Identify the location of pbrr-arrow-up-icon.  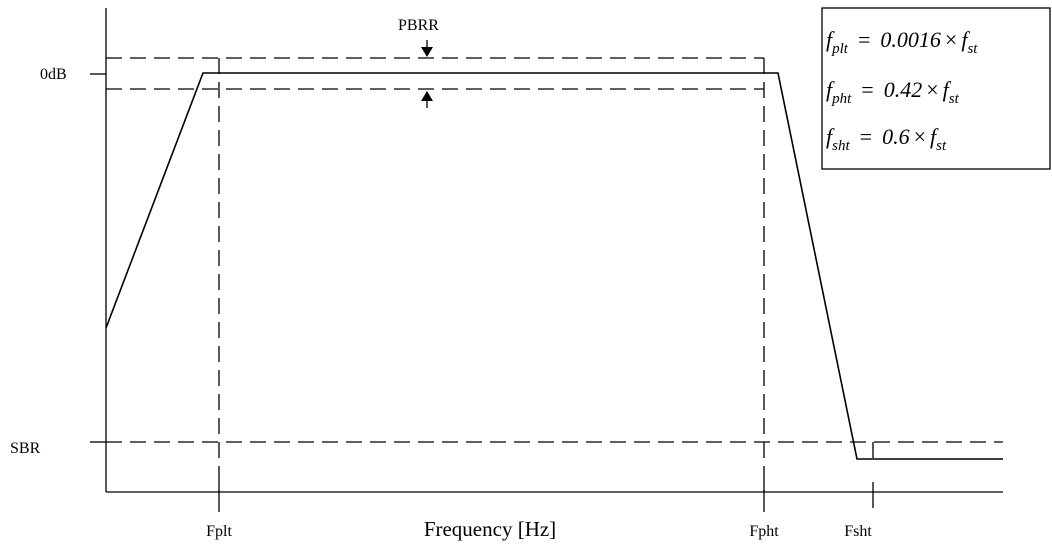
(427, 96).